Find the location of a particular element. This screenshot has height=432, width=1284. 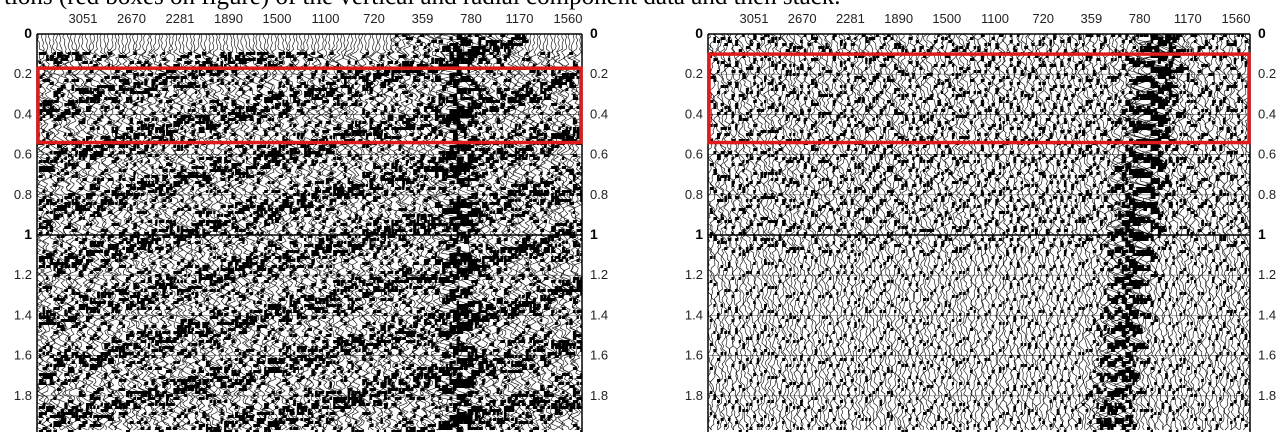

y-tick-label-right: 1.4 is located at coordinates (1267, 314).